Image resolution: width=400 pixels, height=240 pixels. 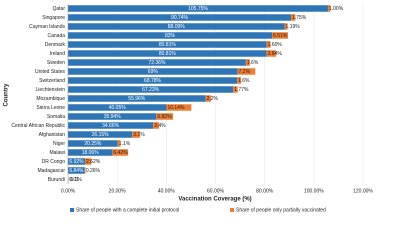 What do you see at coordinates (51, 90) in the screenshot?
I see `y-tick-label: Liechtenstein` at bounding box center [51, 90].